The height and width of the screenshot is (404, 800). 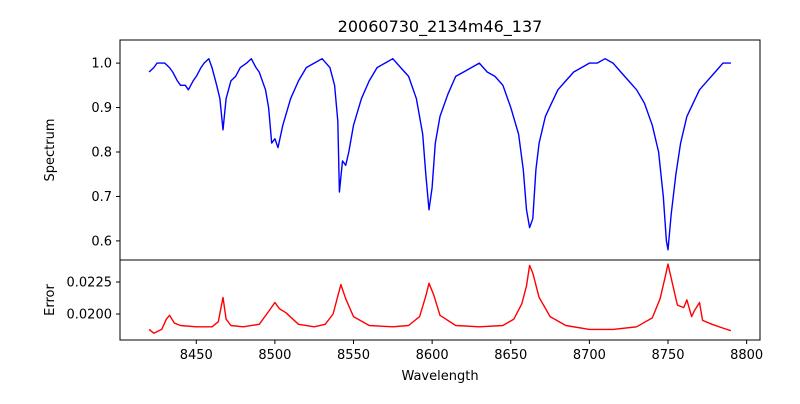 I want to click on y-tick-label: 0.8, so click(x=101, y=153).